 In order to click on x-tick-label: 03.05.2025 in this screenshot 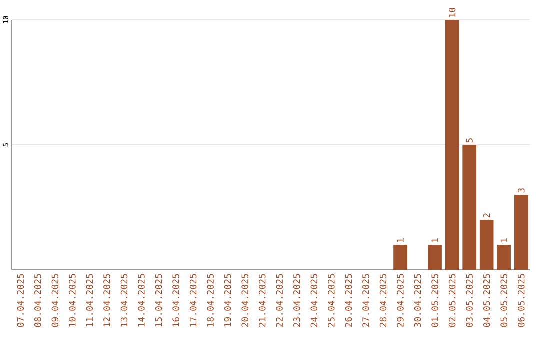, I will do `click(469, 301)`.